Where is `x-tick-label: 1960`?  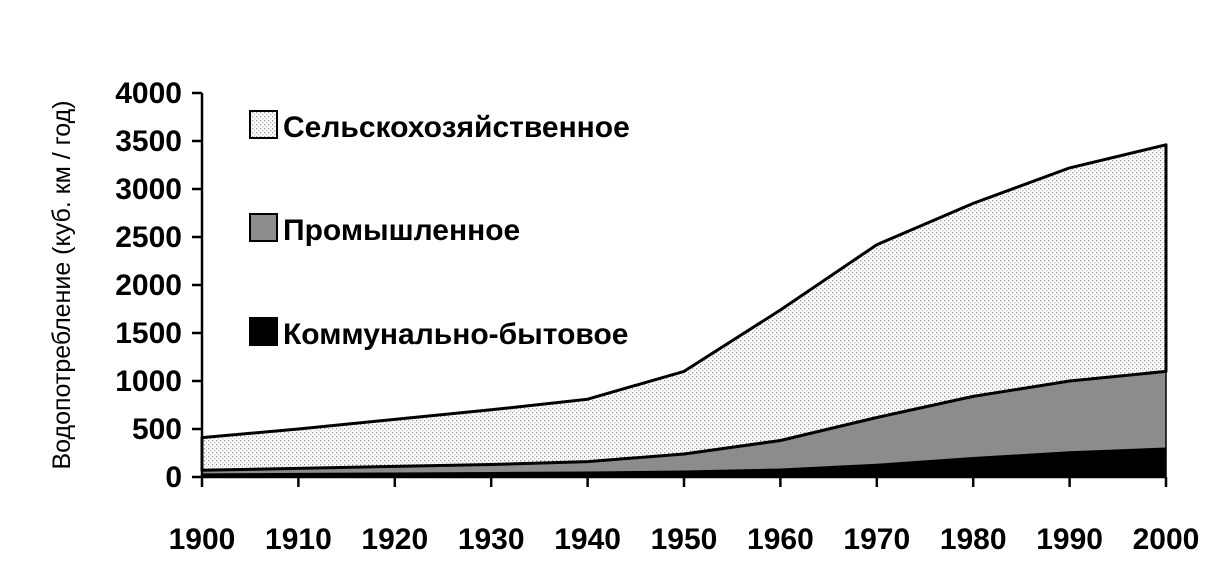 x-tick-label: 1960 is located at coordinates (780, 539).